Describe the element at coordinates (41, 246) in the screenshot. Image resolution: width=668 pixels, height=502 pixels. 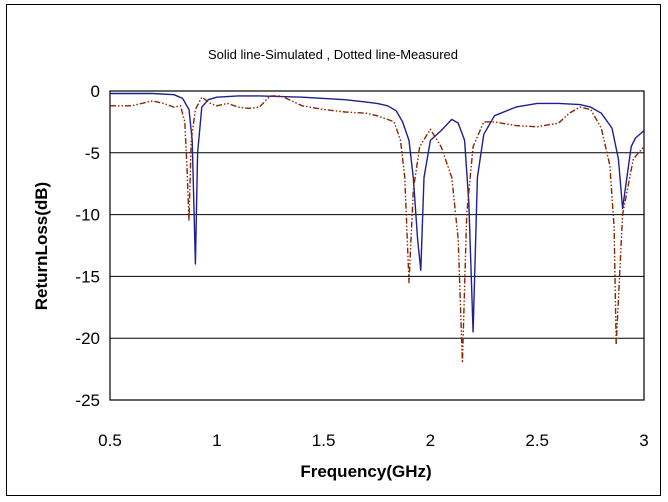
I see `y-axis-title: ReturnLoss(dB)` at that location.